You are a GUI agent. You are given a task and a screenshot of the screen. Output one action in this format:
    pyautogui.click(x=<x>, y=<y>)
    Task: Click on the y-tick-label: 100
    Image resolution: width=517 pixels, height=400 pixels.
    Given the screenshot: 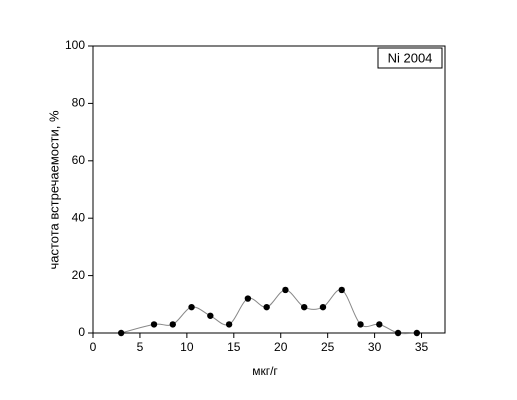 What is the action you would take?
    pyautogui.click(x=75, y=45)
    